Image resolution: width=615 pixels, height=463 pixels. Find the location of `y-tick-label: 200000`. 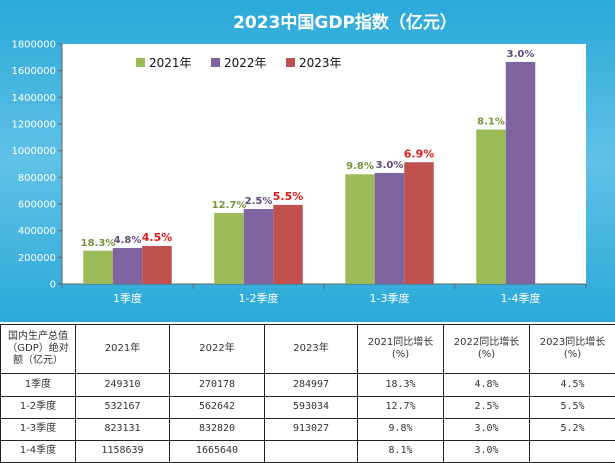

y-tick-label: 200000 is located at coordinates (37, 258).